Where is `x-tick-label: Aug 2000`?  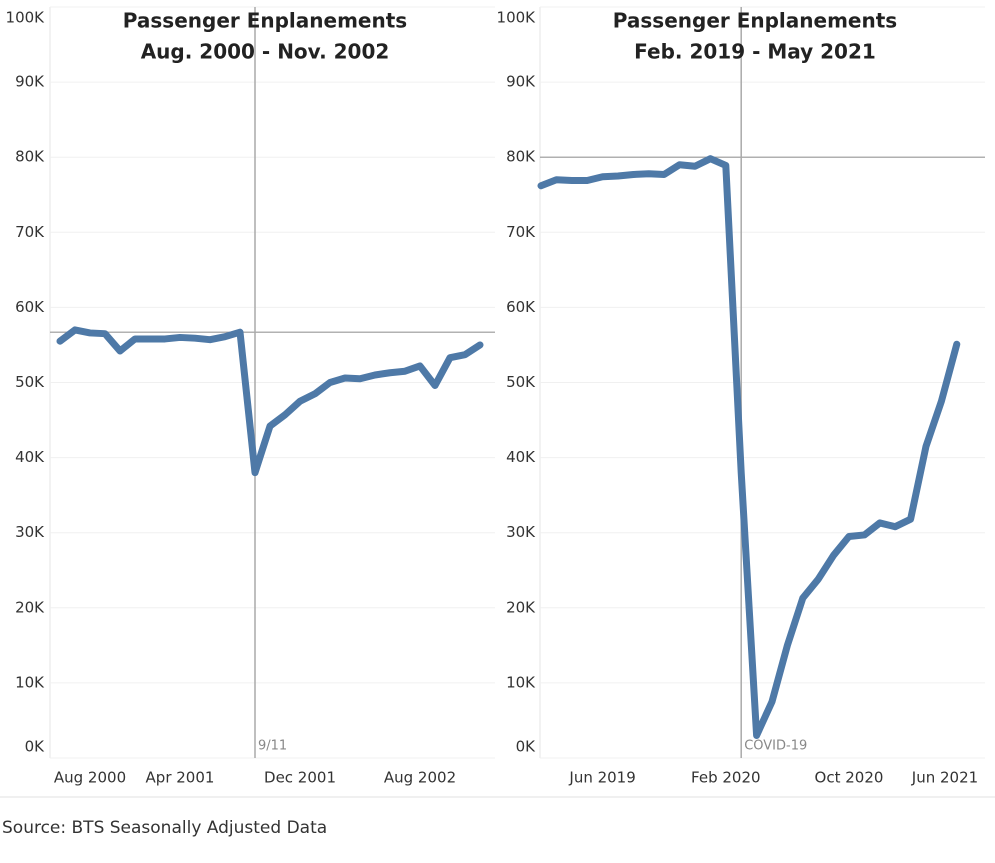
x-tick-label: Aug 2000 is located at coordinates (90, 778).